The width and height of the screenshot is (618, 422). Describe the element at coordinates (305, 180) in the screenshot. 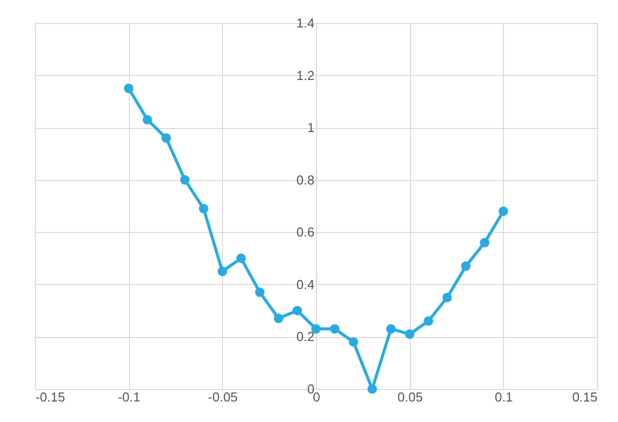

I see `y-tick-label: 0.8` at that location.